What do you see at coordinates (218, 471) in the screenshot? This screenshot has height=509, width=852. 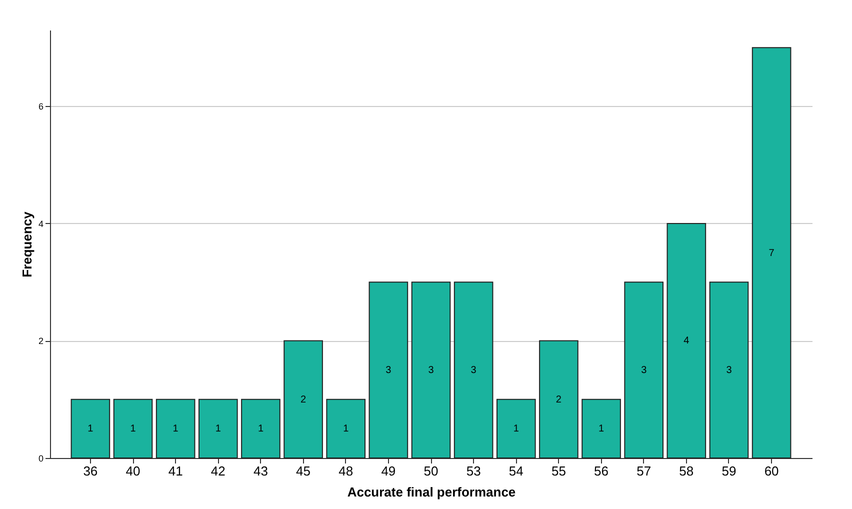 I see `x-tick-label: 42` at bounding box center [218, 471].